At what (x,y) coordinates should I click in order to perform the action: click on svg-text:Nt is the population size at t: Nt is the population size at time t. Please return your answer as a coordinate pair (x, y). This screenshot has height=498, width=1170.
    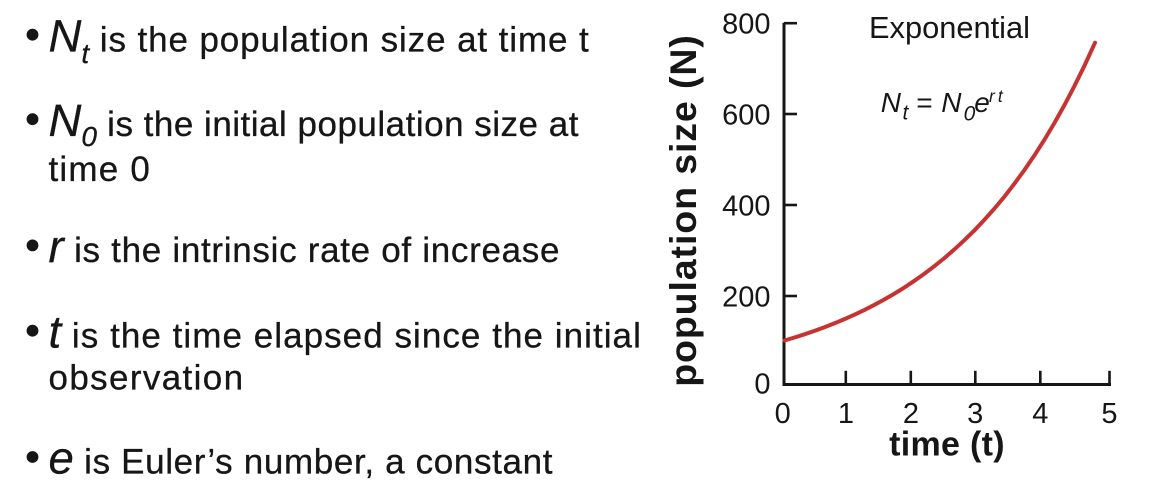
    Looking at the image, I should click on (319, 39).